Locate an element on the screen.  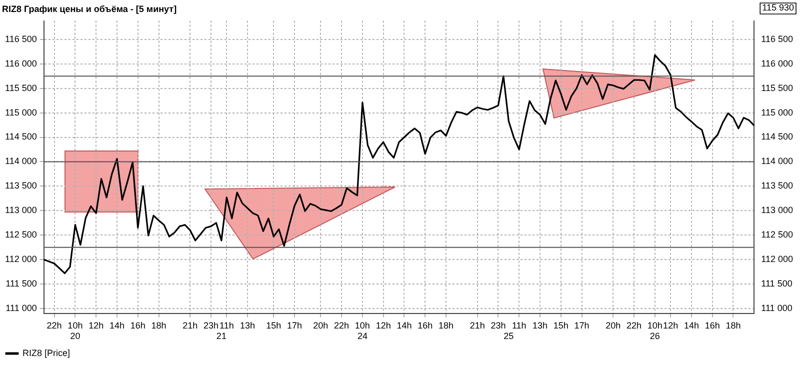
x-tick-label: 10h 26 is located at coordinates (654, 331).